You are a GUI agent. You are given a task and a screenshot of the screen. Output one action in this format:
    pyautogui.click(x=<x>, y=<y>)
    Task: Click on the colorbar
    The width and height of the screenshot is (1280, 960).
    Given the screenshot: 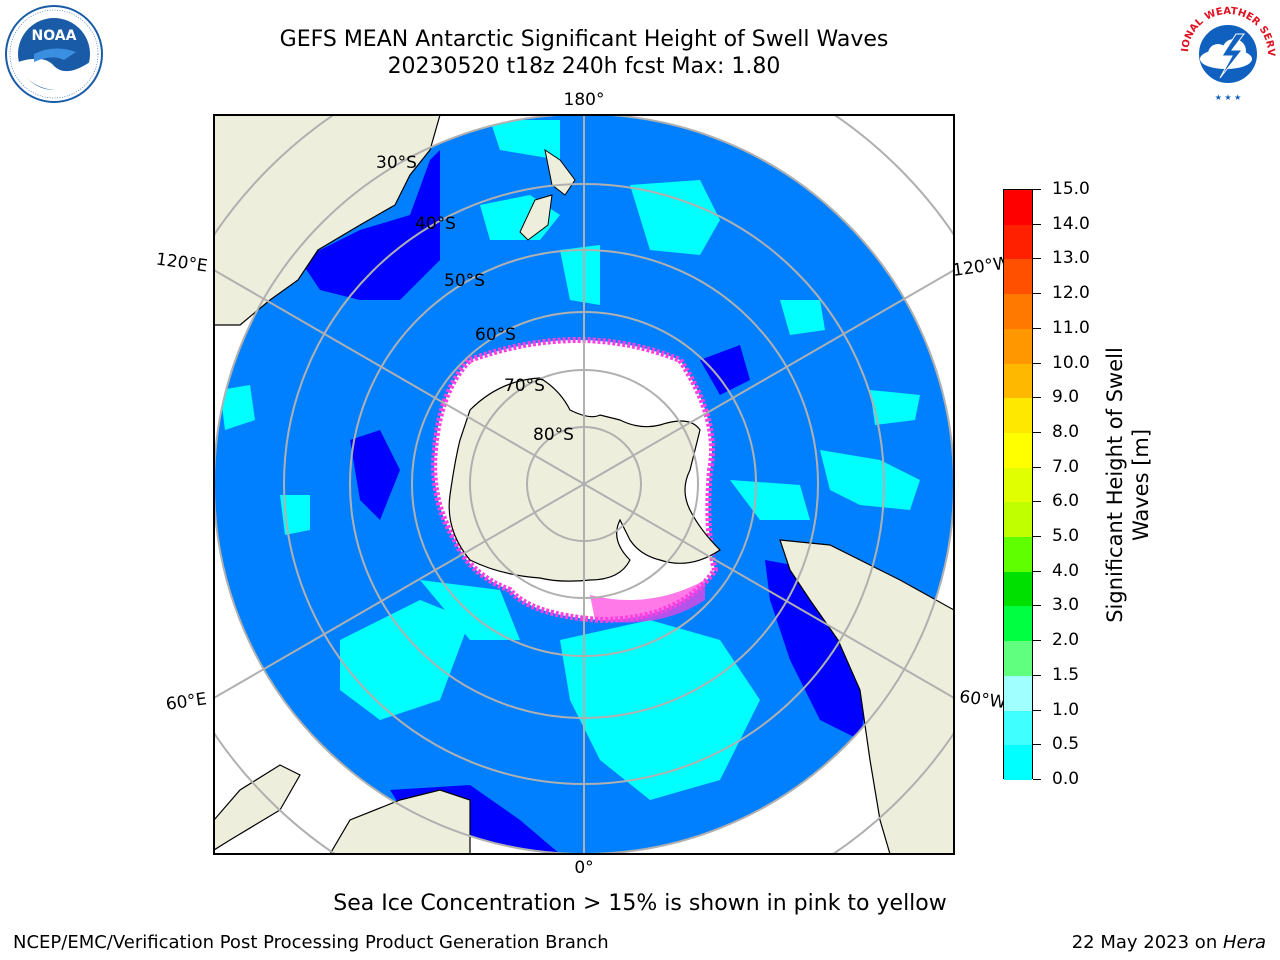 What is the action you would take?
    pyautogui.click(x=1018, y=485)
    